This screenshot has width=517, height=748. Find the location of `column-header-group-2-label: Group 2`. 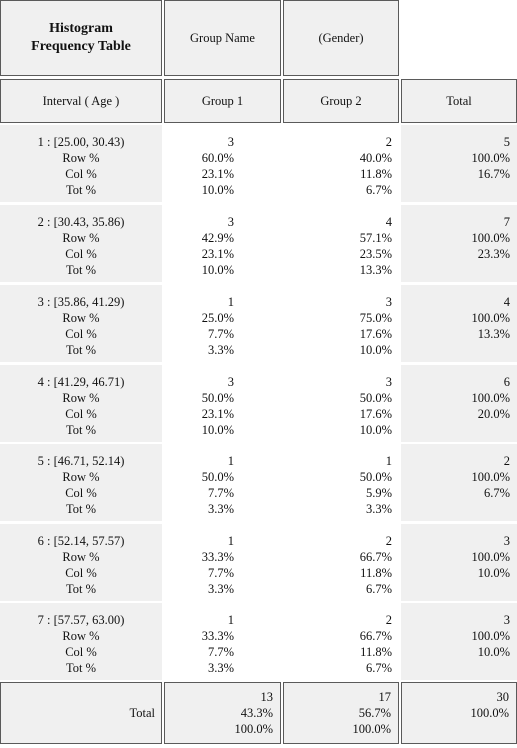

column-header-group-2-label: Group 2 is located at coordinates (341, 100).